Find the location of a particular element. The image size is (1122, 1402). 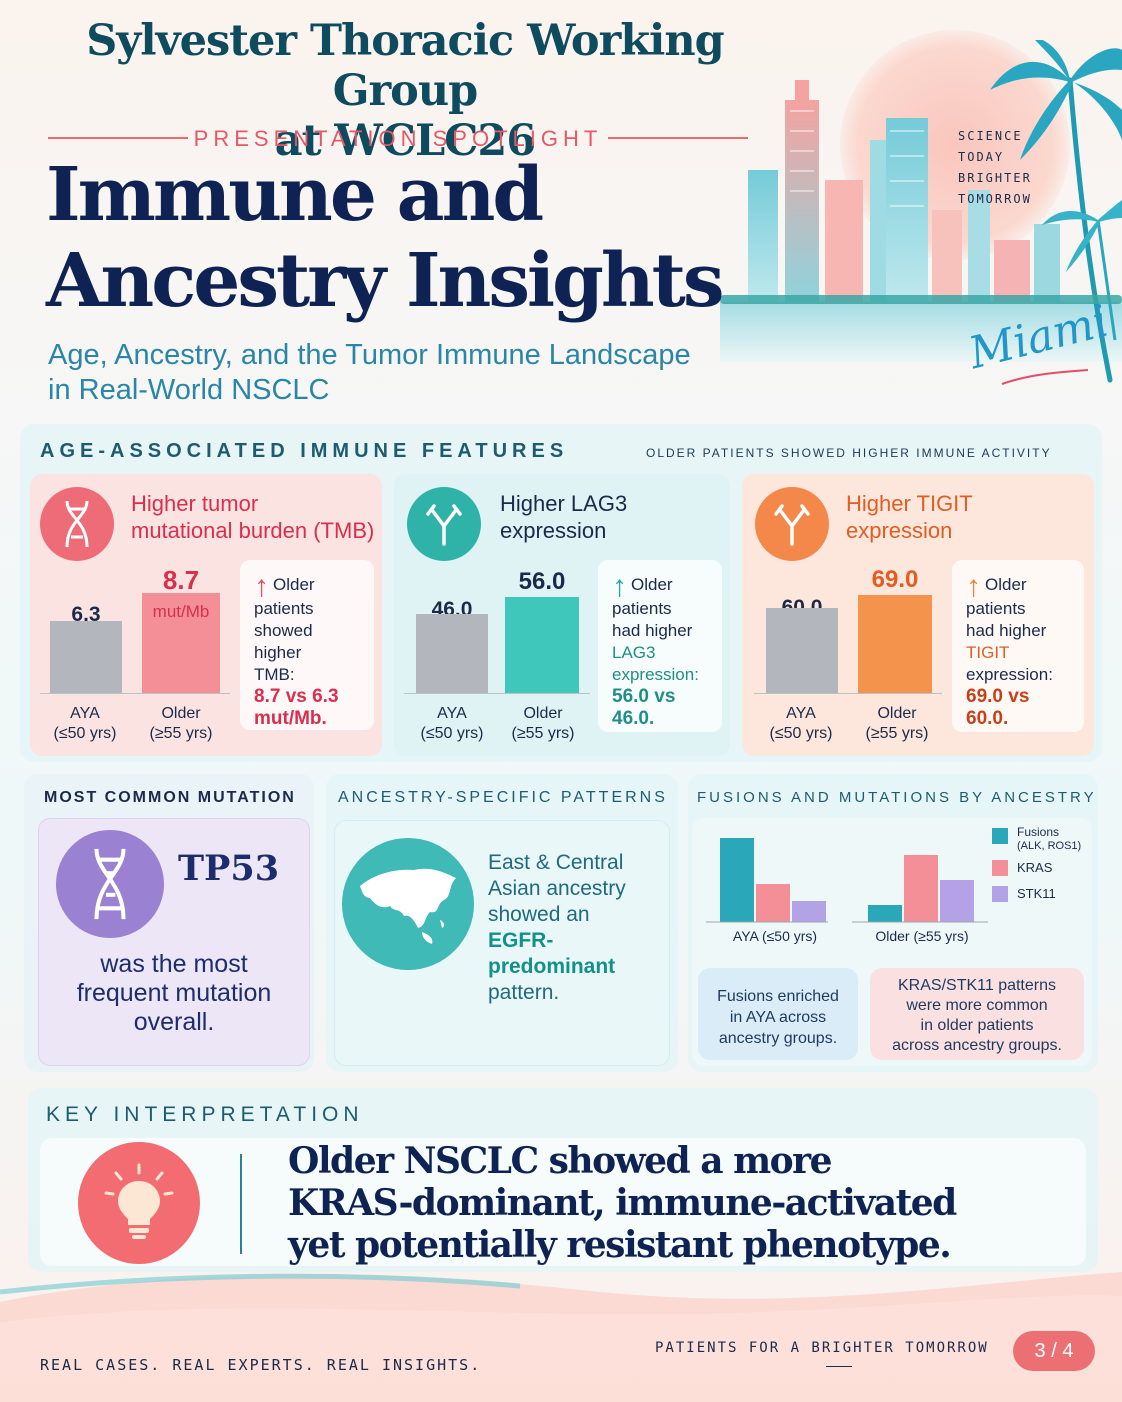

legend-kras: KRAS is located at coordinates (1035, 867).